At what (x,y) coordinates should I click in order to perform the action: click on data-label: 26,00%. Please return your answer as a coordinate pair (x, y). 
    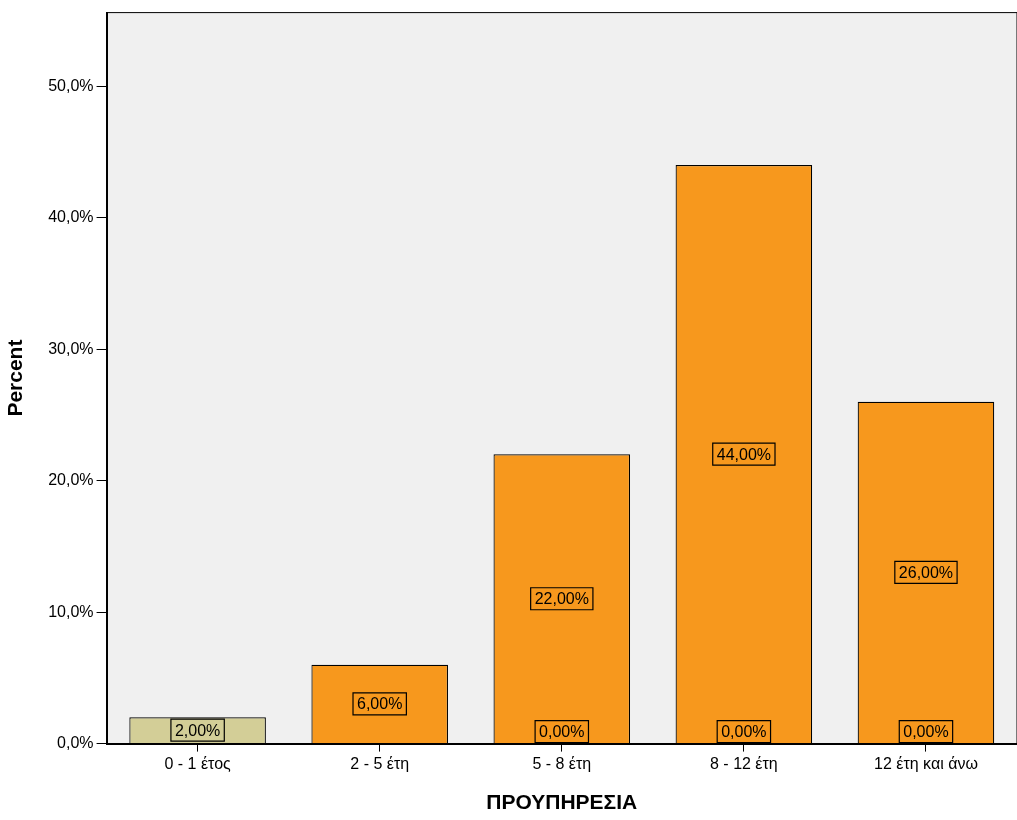
    Looking at the image, I should click on (926, 572).